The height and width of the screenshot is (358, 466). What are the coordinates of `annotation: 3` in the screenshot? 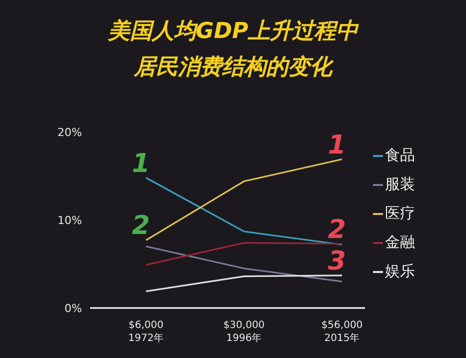 It's located at (337, 261).